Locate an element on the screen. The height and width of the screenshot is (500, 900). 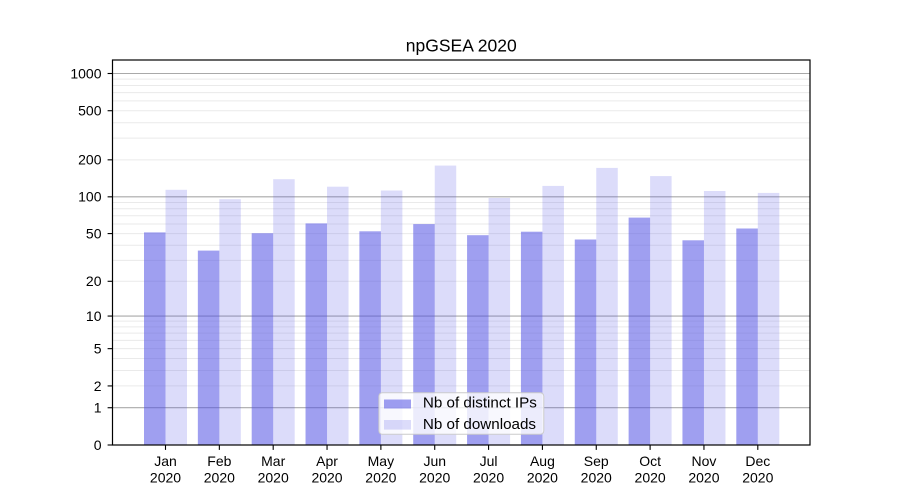
svg-text: 5 is located at coordinates (98, 349).